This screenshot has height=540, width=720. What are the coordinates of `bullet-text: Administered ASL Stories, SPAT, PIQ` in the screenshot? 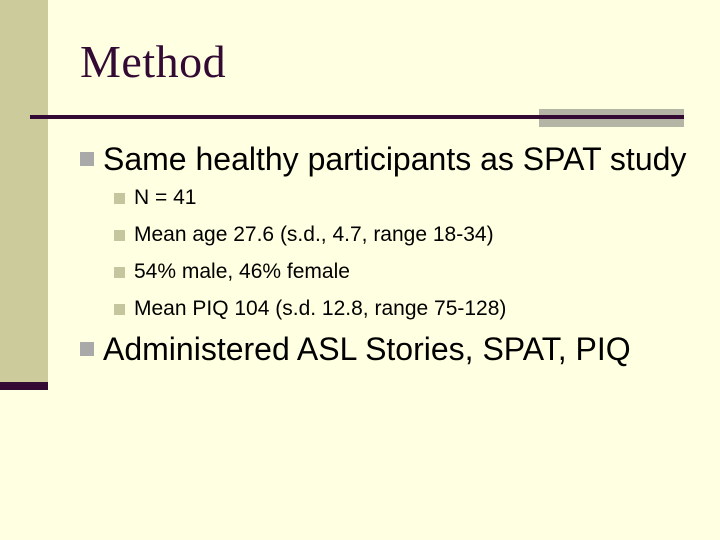 It's located at (367, 348).